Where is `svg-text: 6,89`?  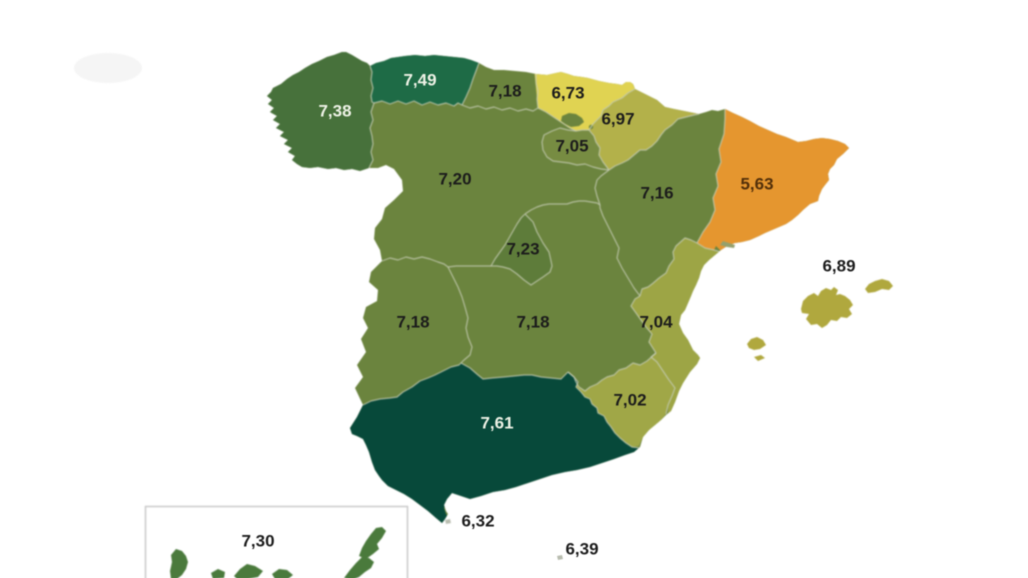
svg-text: 6,89 is located at coordinates (838, 266).